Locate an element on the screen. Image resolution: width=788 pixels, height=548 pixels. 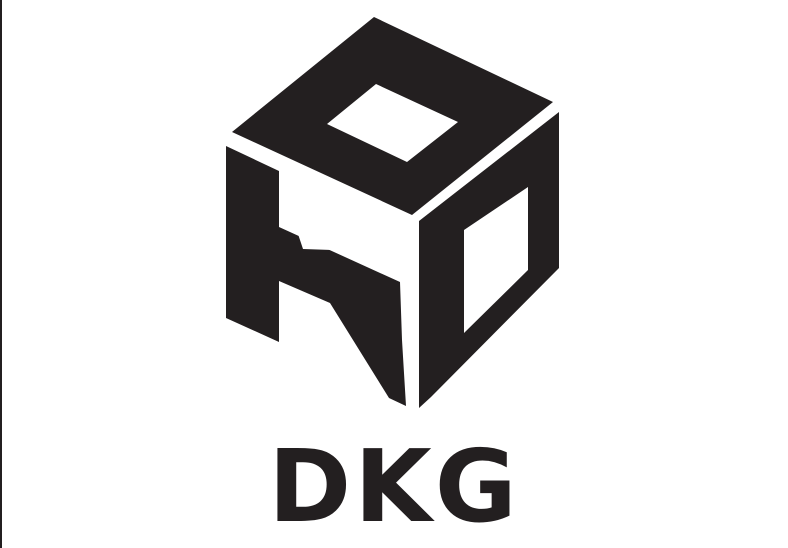
cube-top-face-d is located at coordinates (392, 116).